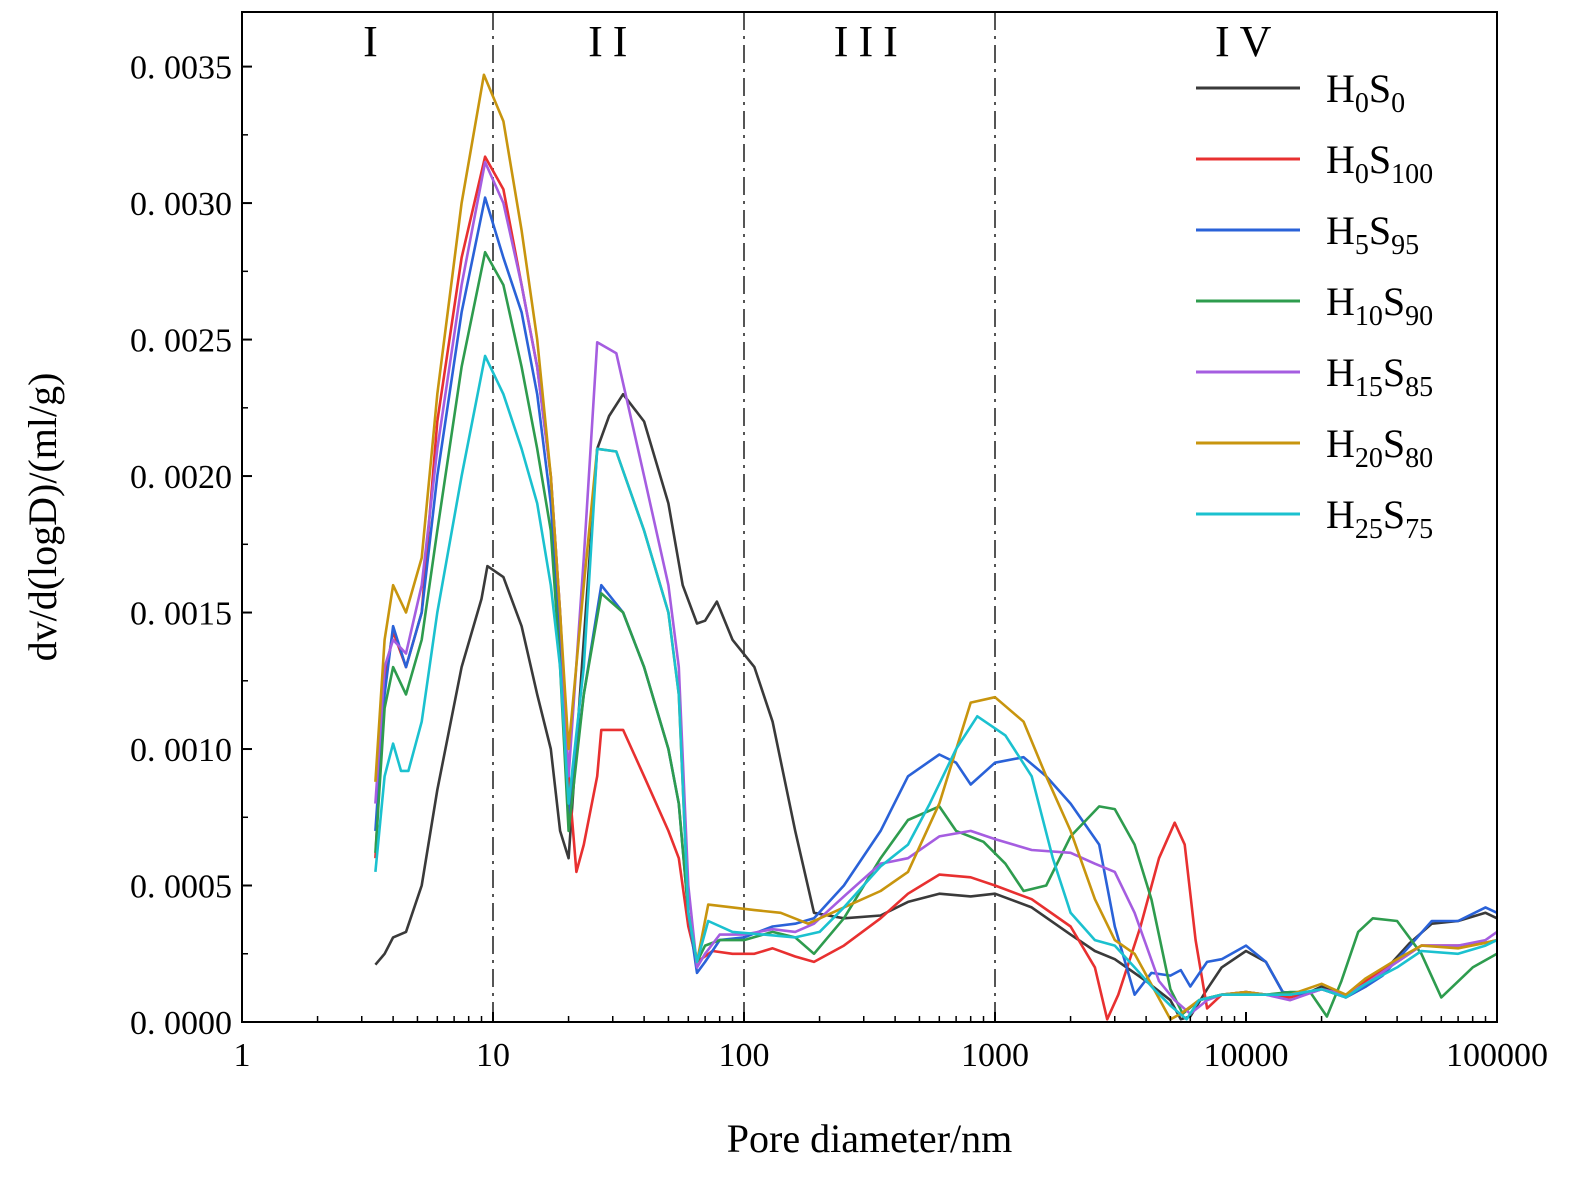 This screenshot has width=1594, height=1181. What do you see at coordinates (181, 1023) in the screenshot?
I see `y-tick-label: 0. 0000` at bounding box center [181, 1023].